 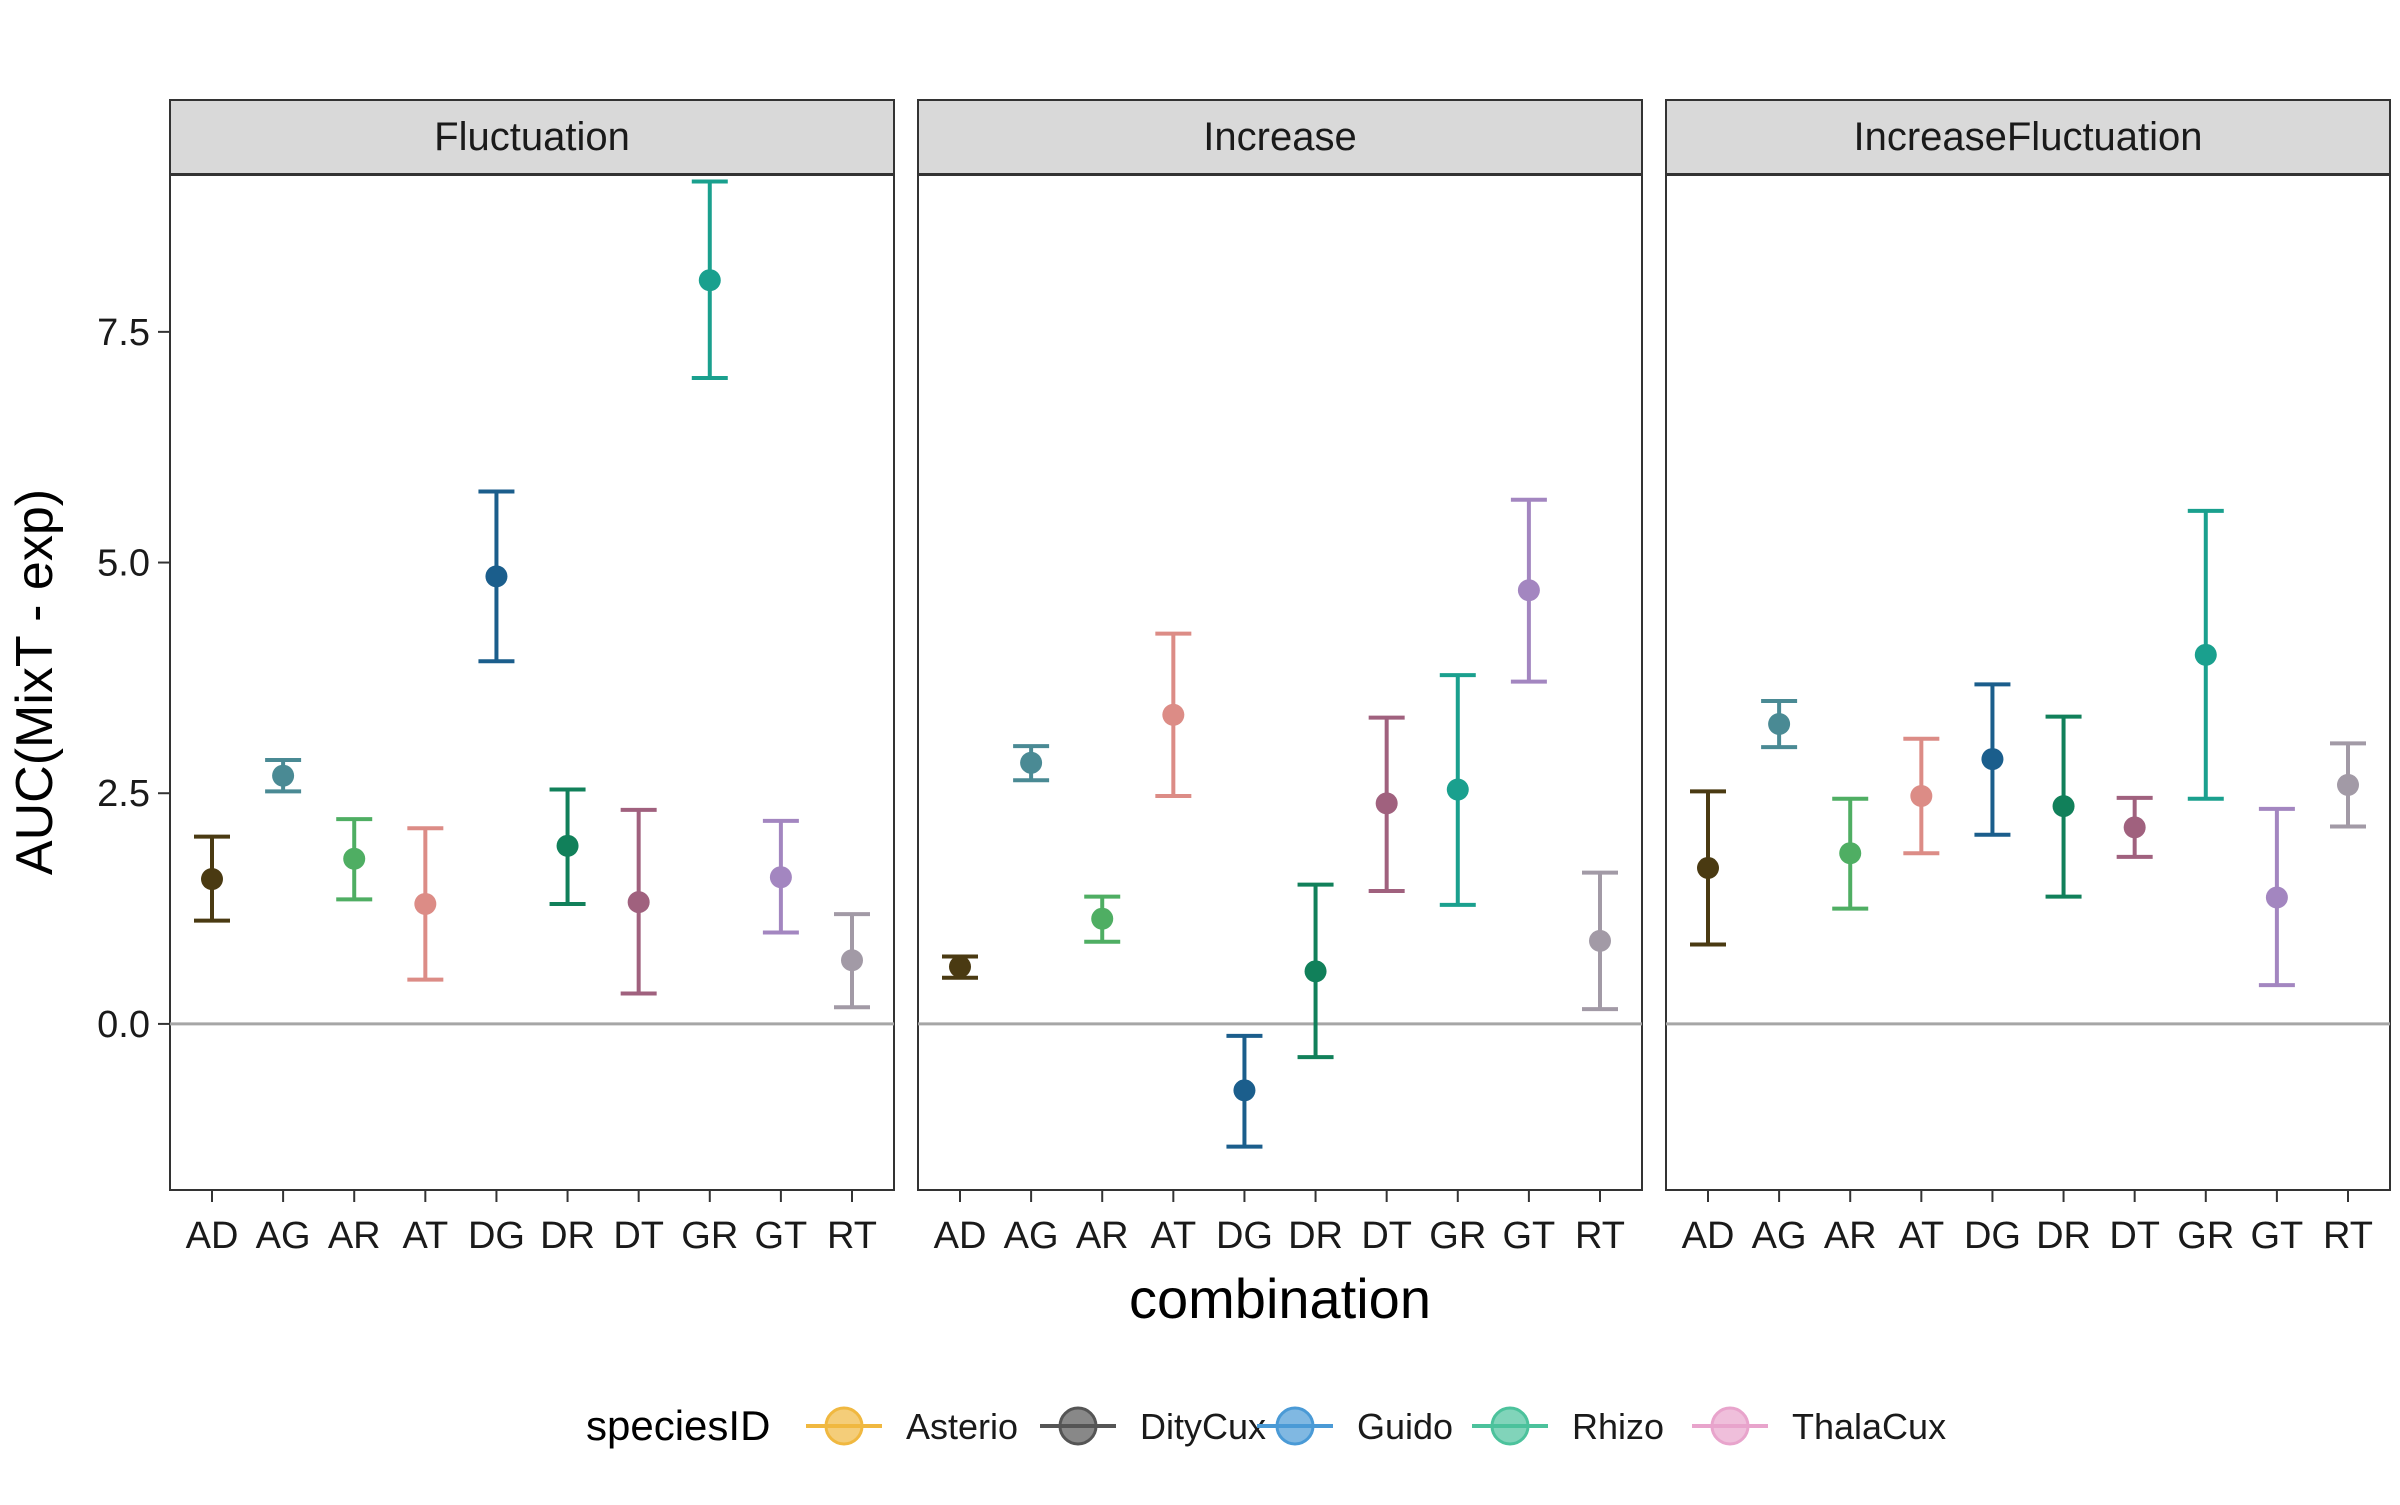 I want to click on y-tick-label: 2.5, so click(x=123, y=794).